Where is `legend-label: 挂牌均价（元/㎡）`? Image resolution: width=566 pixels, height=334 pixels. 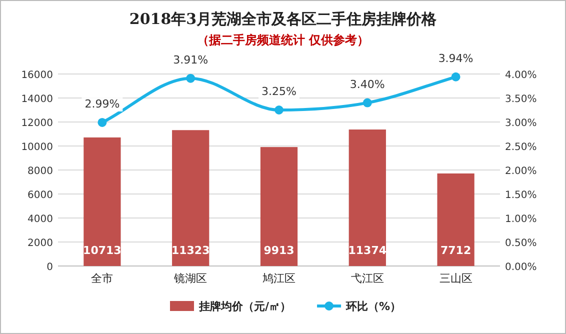
legend-label: 挂牌均价（元/㎡） is located at coordinates (245, 306).